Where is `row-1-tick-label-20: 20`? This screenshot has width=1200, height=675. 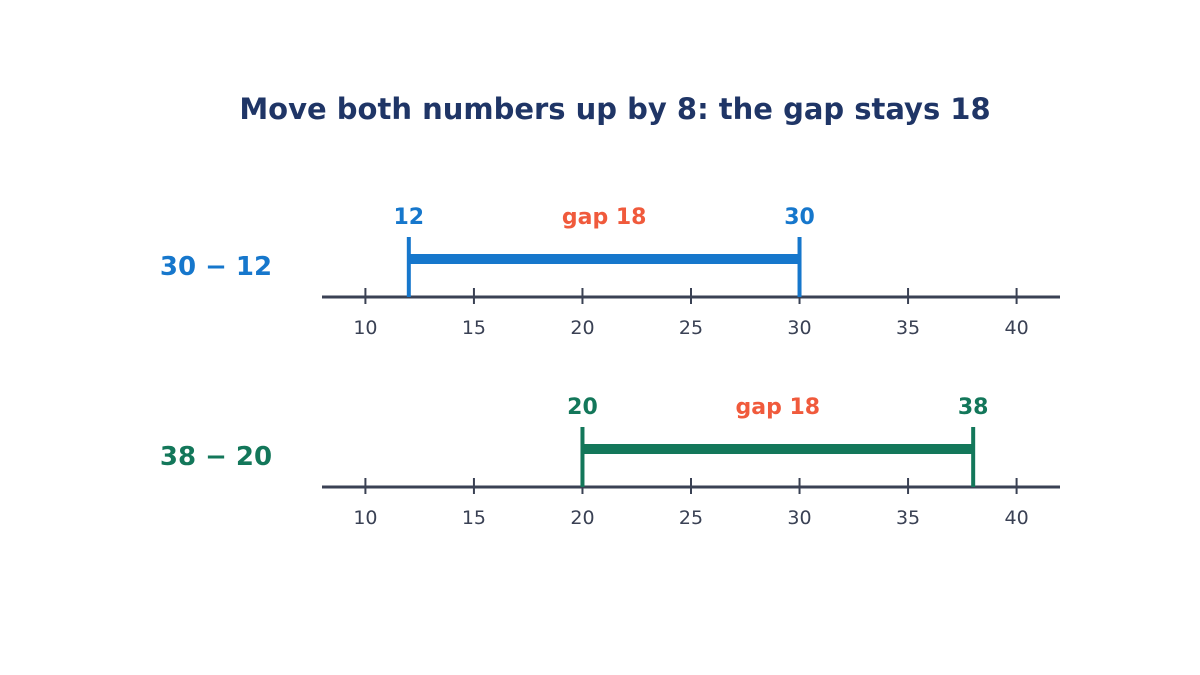
row-1-tick-label-20: 20 is located at coordinates (582, 328).